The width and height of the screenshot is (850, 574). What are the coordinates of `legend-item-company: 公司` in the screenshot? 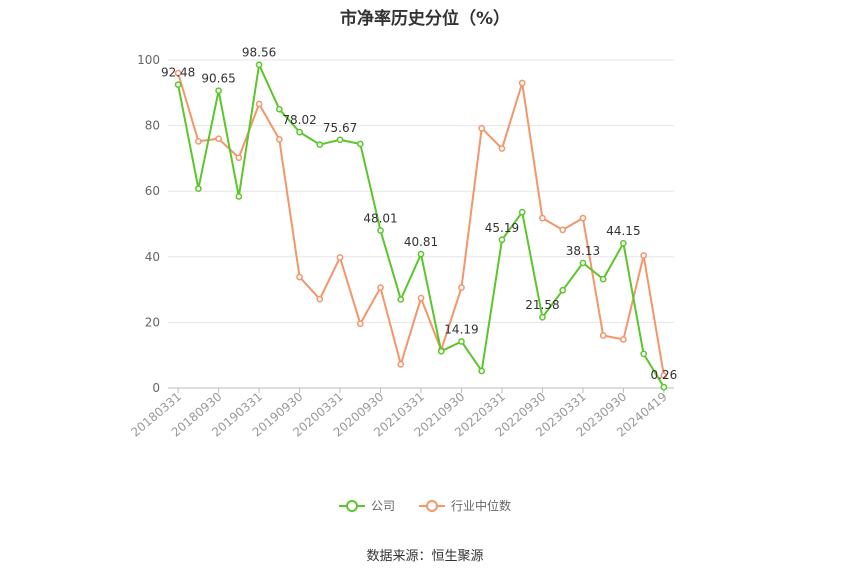 It's located at (366, 505).